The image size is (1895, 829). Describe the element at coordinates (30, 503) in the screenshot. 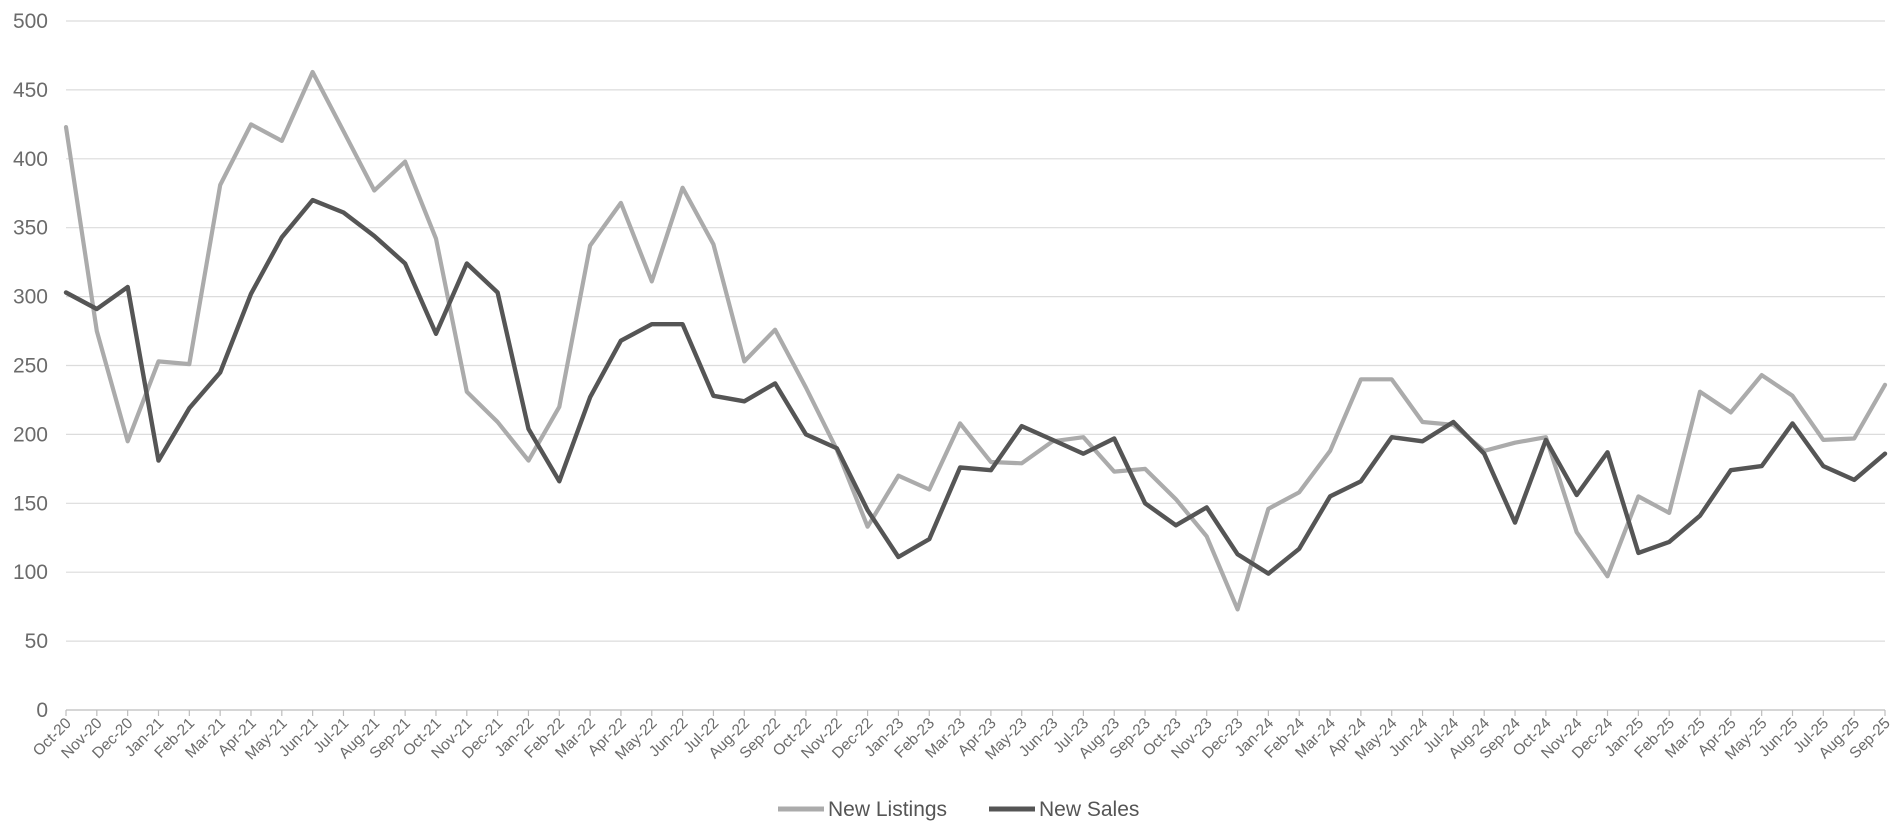

I see `y-tick-label: 150` at that location.